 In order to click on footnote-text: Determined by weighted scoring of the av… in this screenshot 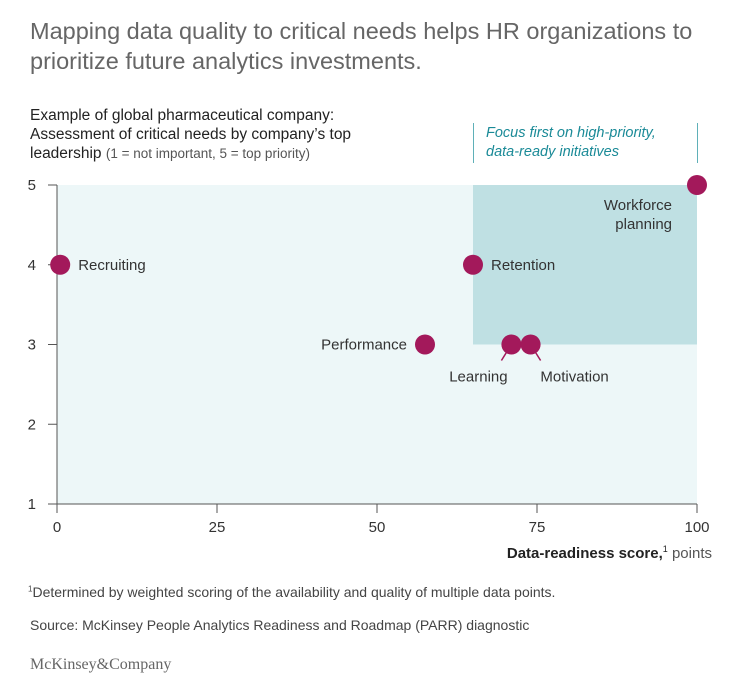, I will do `click(294, 592)`.